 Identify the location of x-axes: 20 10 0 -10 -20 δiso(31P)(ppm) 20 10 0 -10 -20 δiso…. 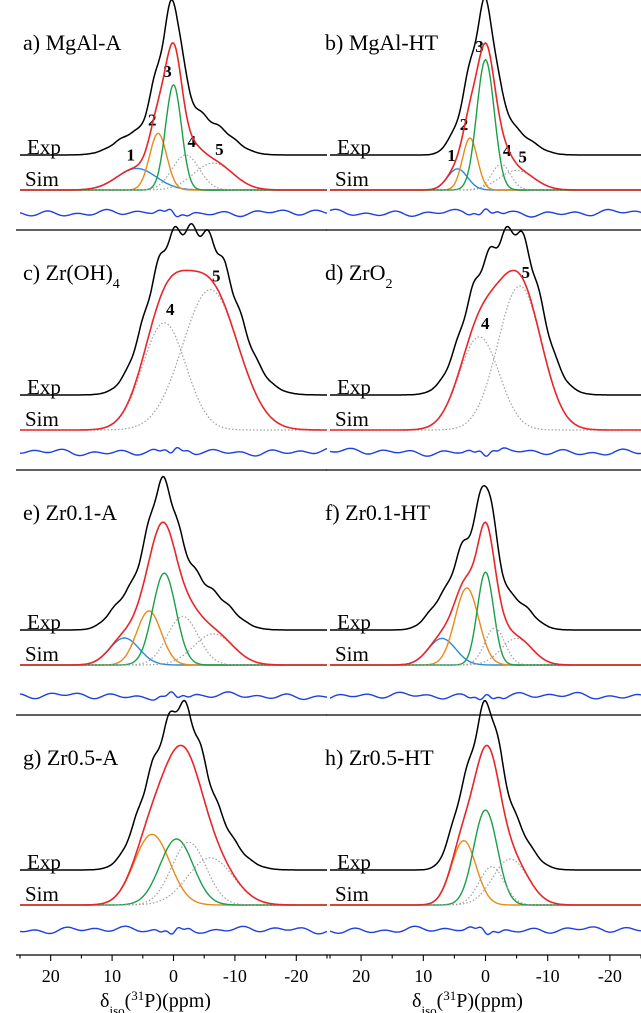
(328, 983).